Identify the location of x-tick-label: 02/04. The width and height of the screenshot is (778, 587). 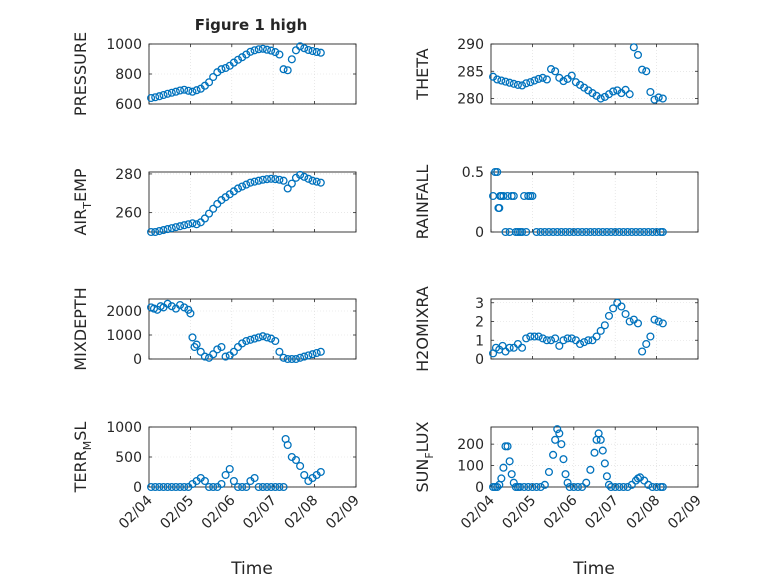
(136, 512).